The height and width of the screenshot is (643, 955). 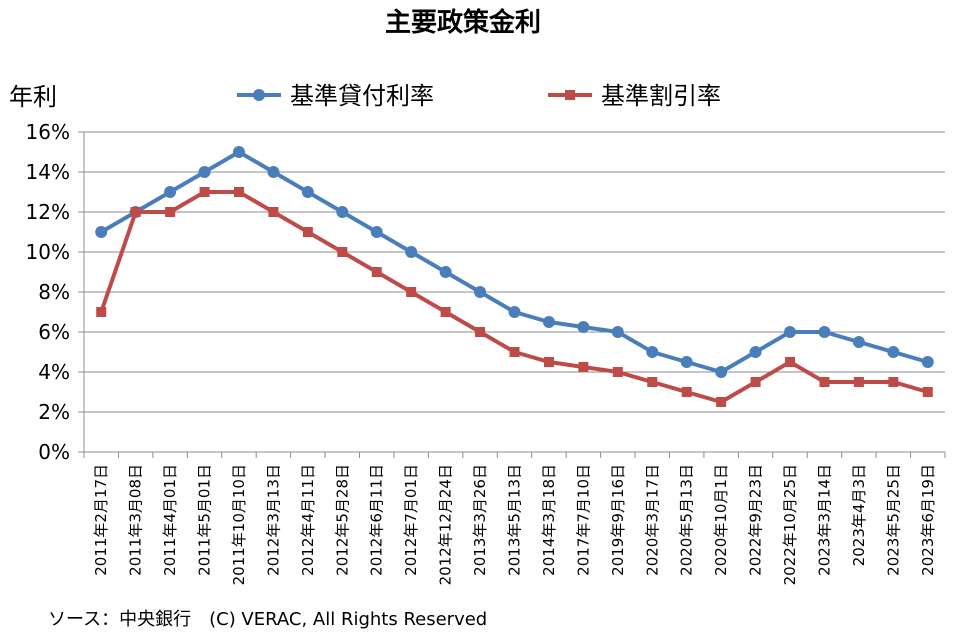 I want to click on x-tick-label: 2020年3月17日, so click(x=652, y=520).